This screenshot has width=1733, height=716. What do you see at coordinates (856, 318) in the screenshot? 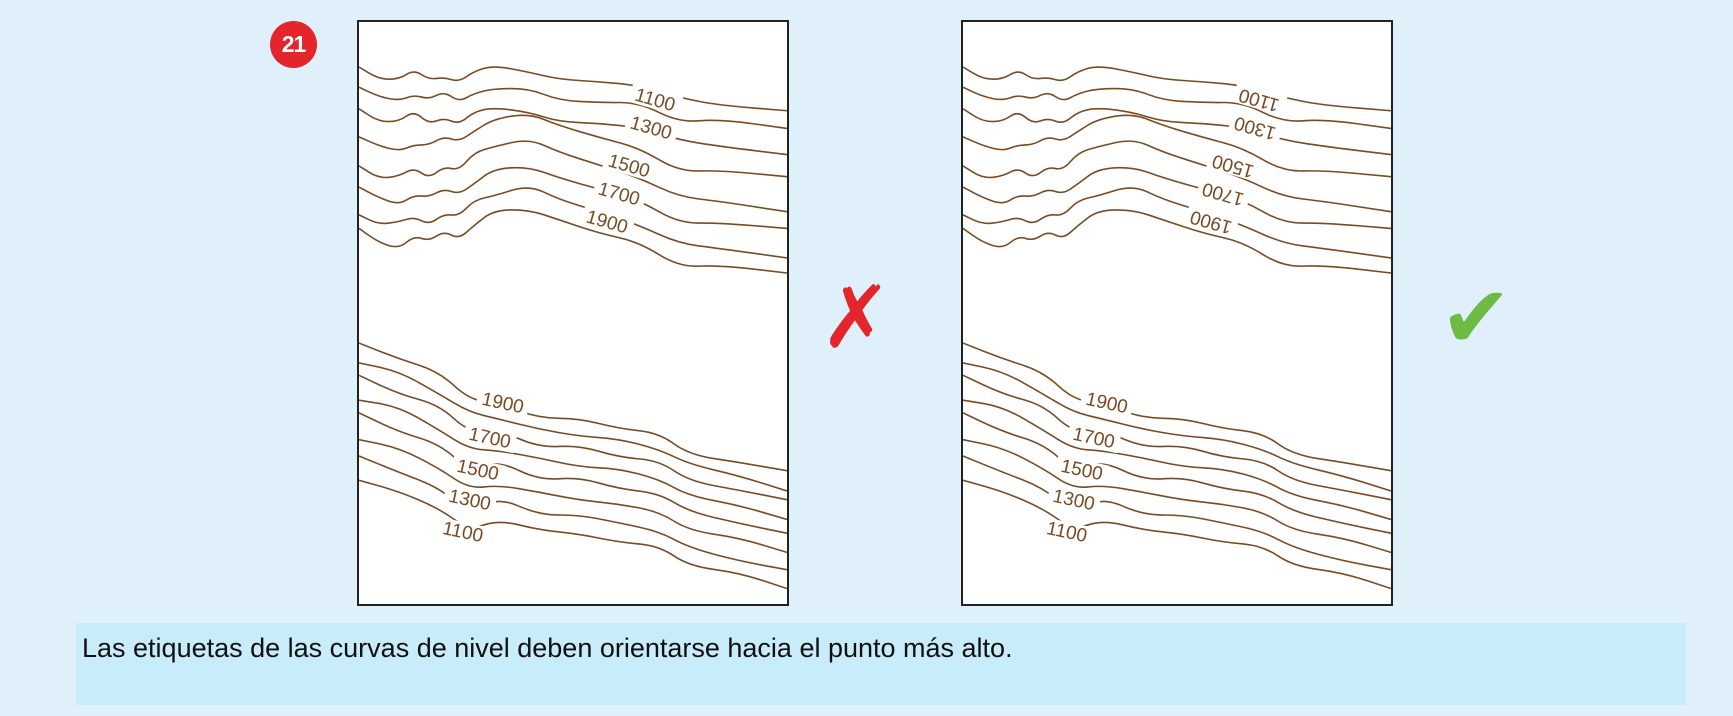
I see `cross-icon: ✗` at bounding box center [856, 318].